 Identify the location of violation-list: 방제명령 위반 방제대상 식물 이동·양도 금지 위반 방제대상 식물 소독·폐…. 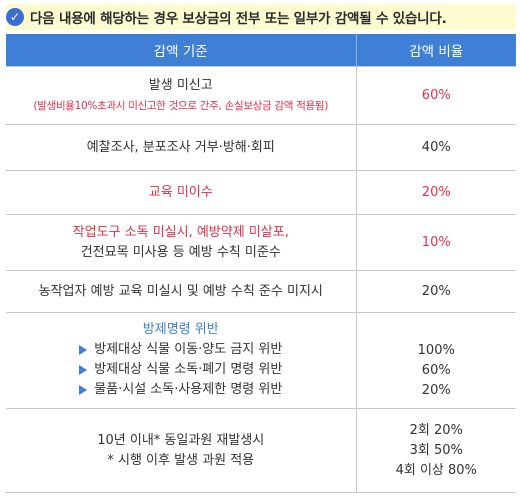
(180, 360).